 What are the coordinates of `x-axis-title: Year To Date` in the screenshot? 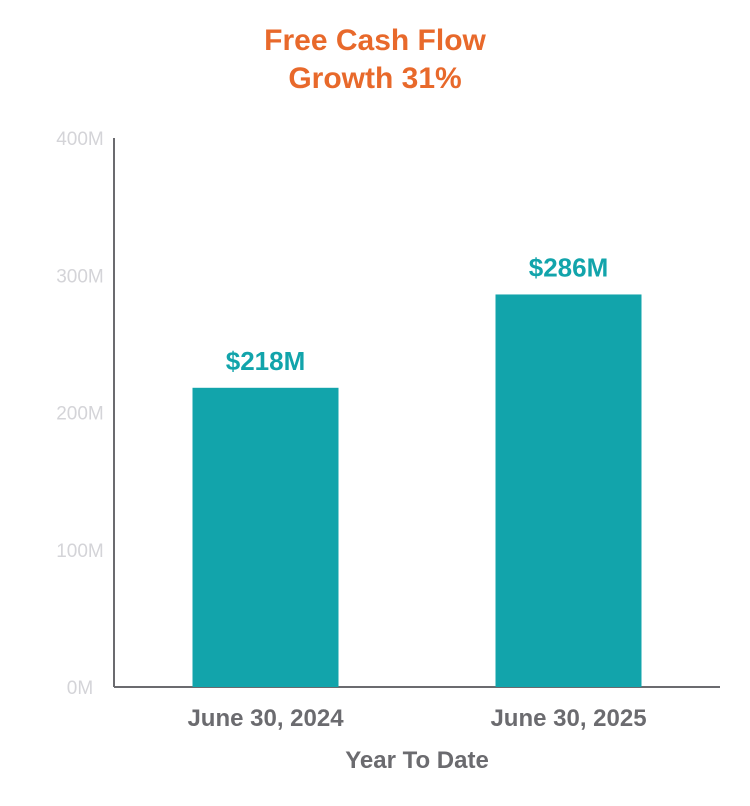 It's located at (417, 760).